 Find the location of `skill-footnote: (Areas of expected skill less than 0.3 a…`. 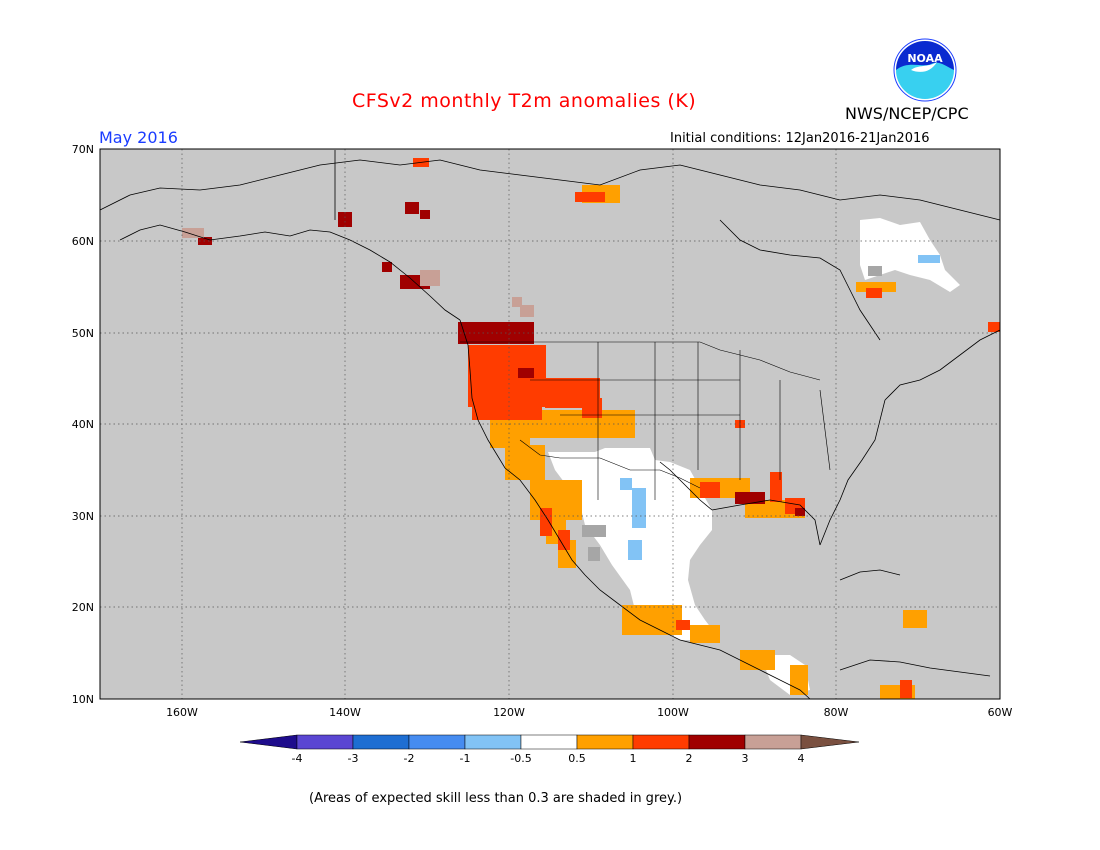

skill-footnote: (Areas of expected skill less than 0.3 a… is located at coordinates (496, 798).